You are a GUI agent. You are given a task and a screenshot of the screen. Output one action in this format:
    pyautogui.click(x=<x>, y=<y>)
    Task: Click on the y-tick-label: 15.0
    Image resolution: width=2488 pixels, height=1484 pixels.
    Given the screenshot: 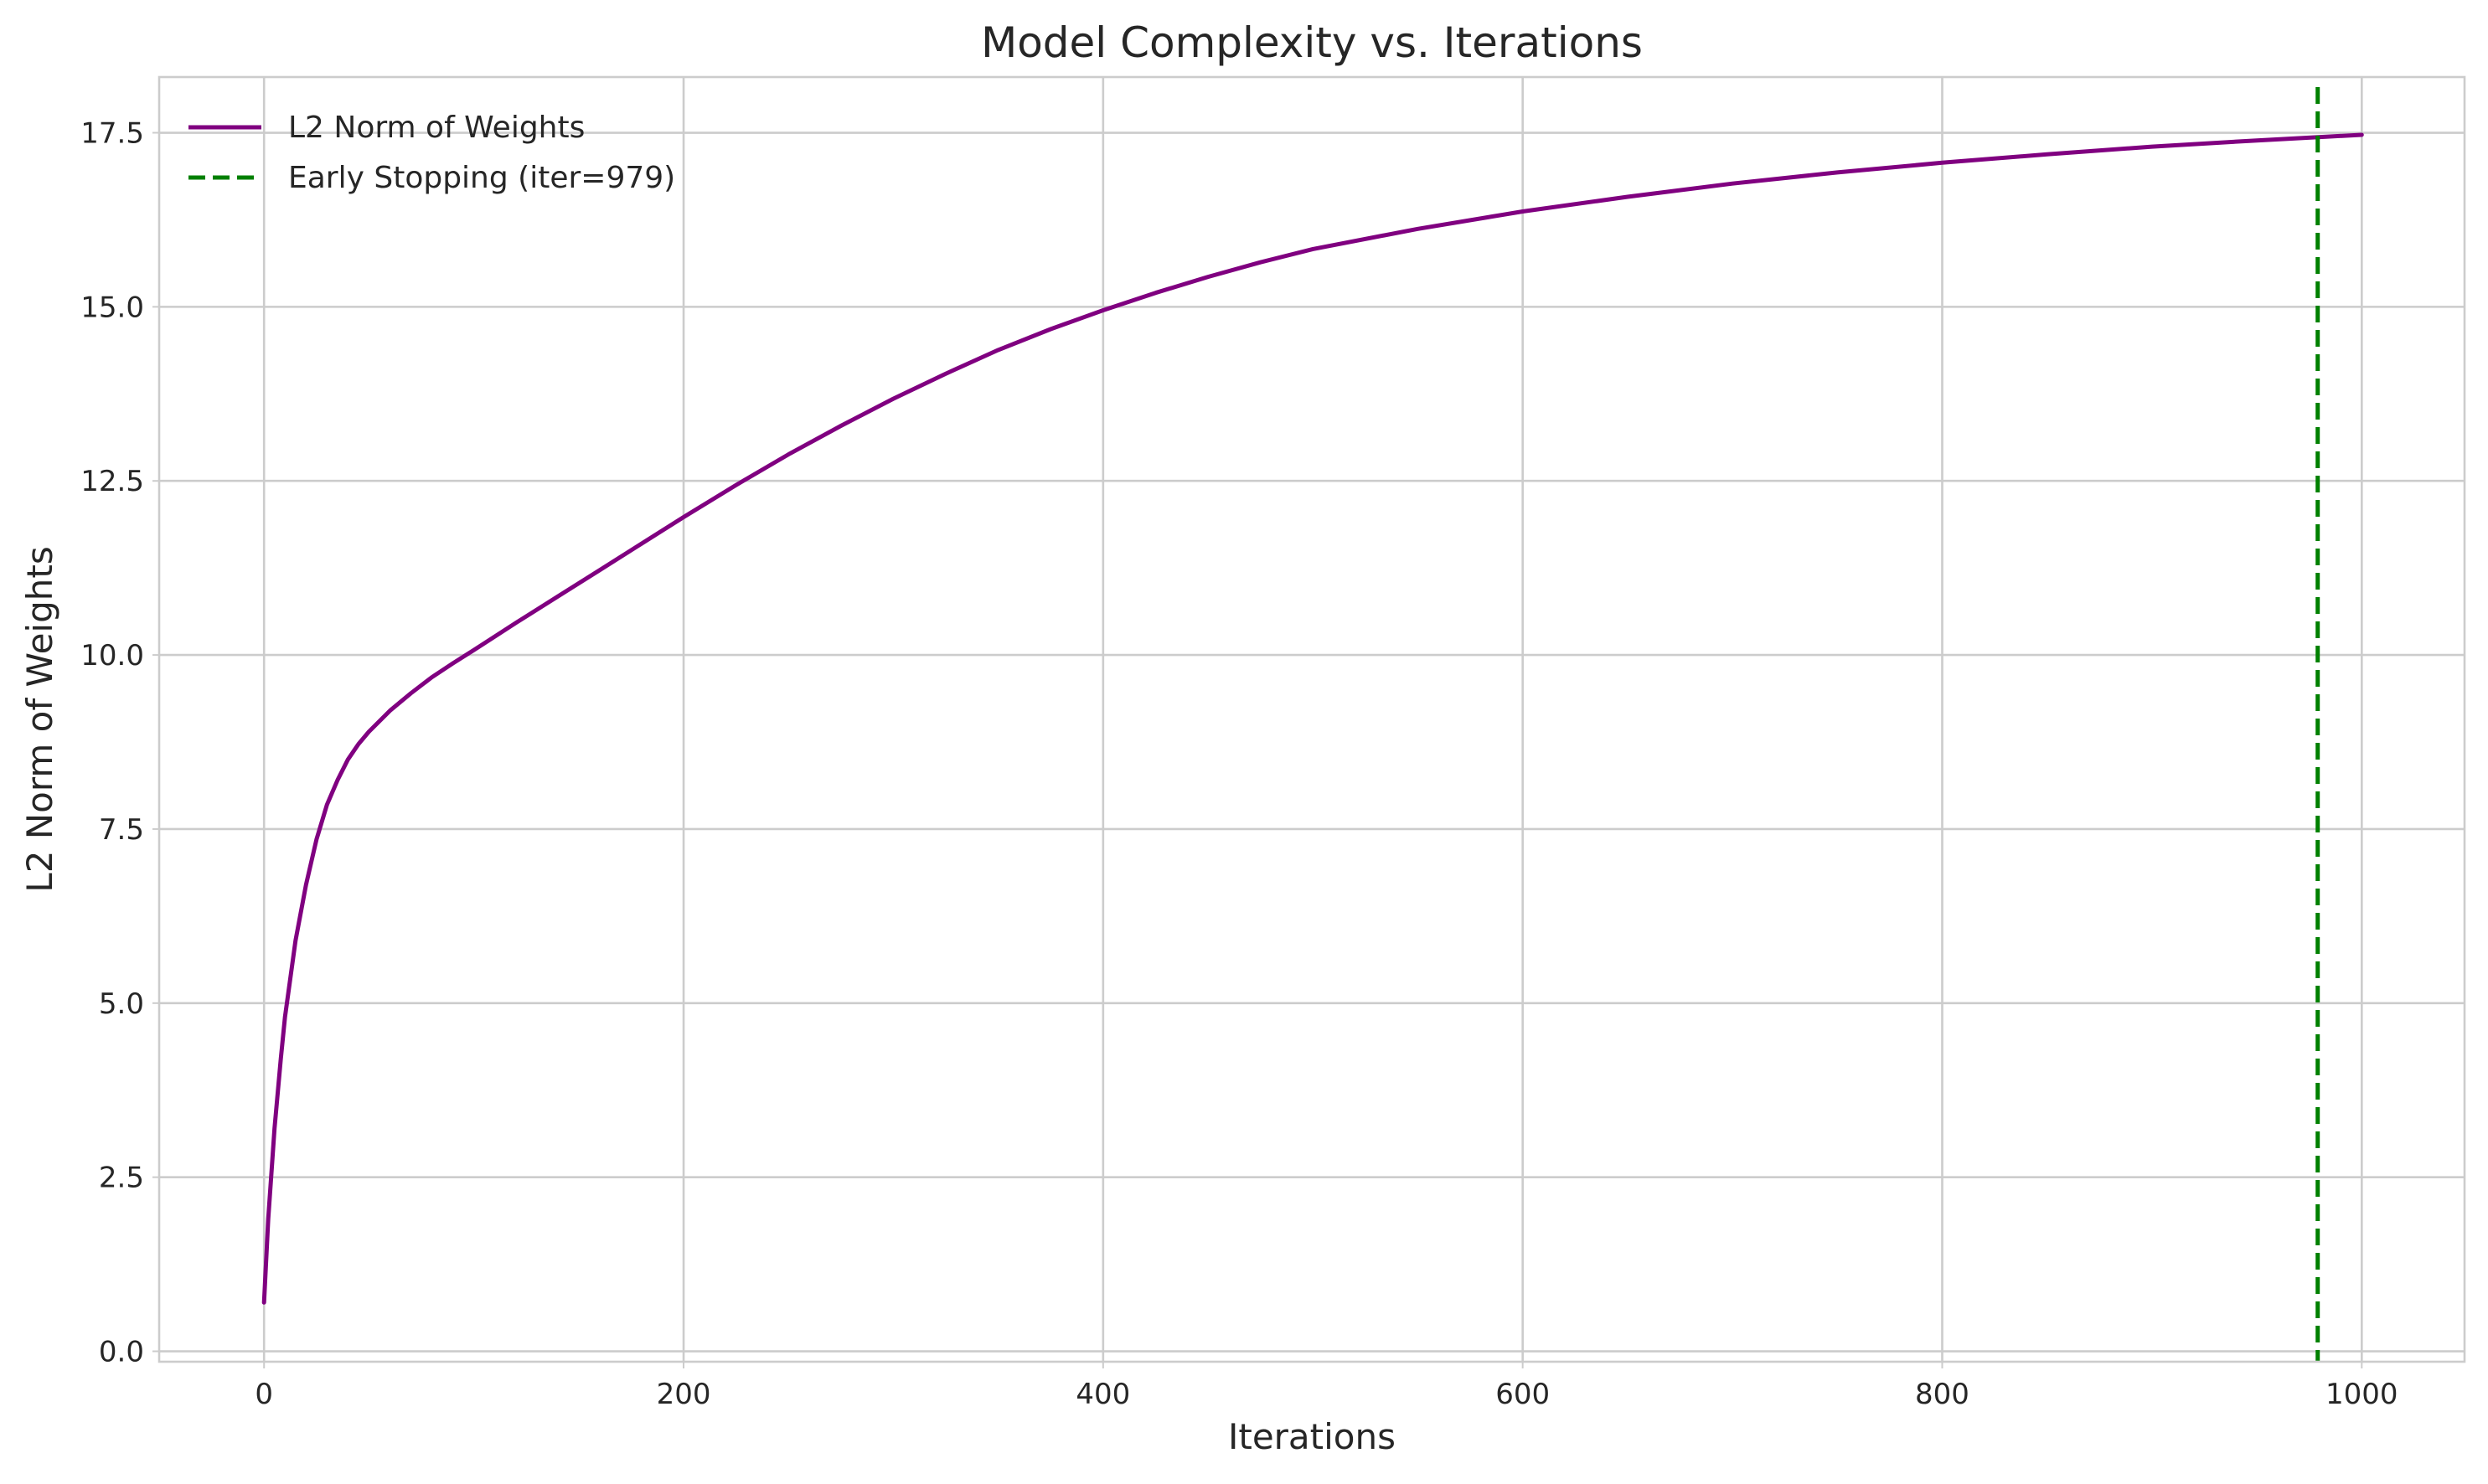 What is the action you would take?
    pyautogui.click(x=112, y=307)
    